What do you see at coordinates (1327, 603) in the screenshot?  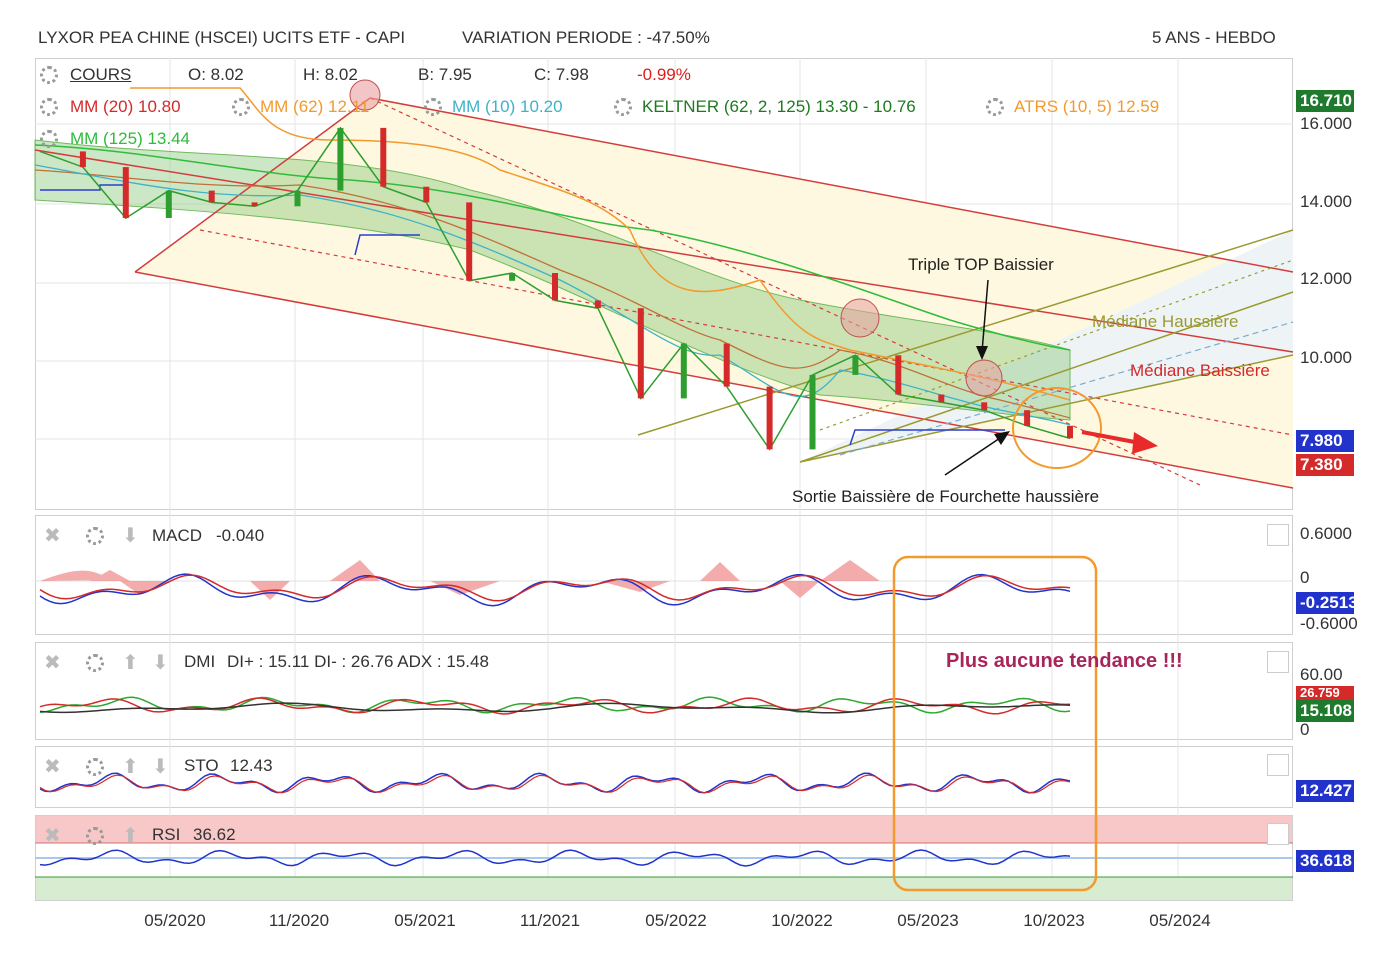 I see `macd-tag: -0.2513` at bounding box center [1327, 603].